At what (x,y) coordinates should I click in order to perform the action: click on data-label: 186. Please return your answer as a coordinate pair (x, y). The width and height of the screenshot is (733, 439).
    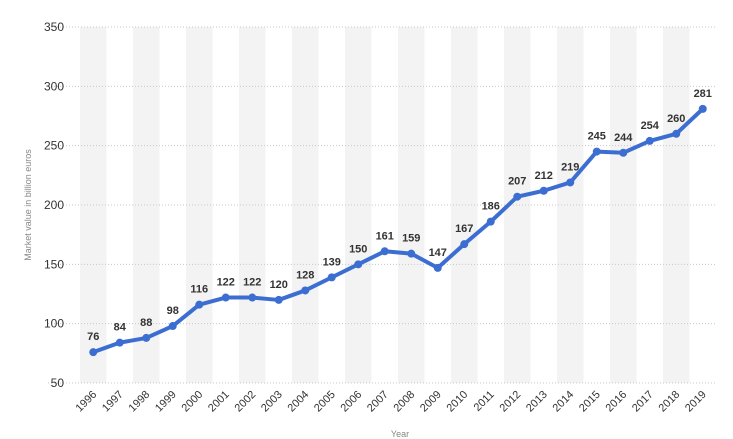
    Looking at the image, I should click on (491, 207).